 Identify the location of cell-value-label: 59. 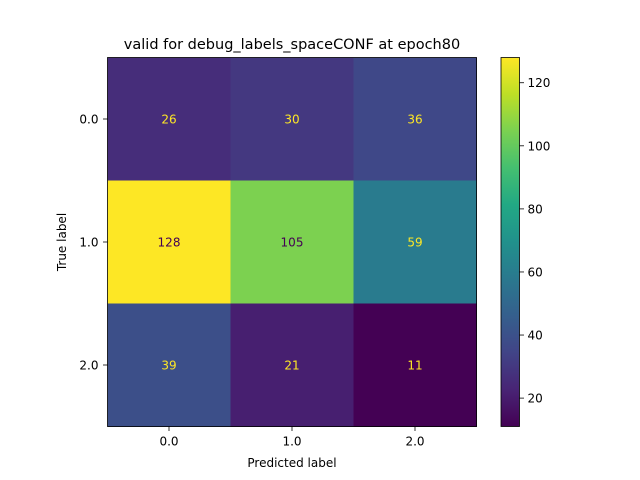
(414, 243).